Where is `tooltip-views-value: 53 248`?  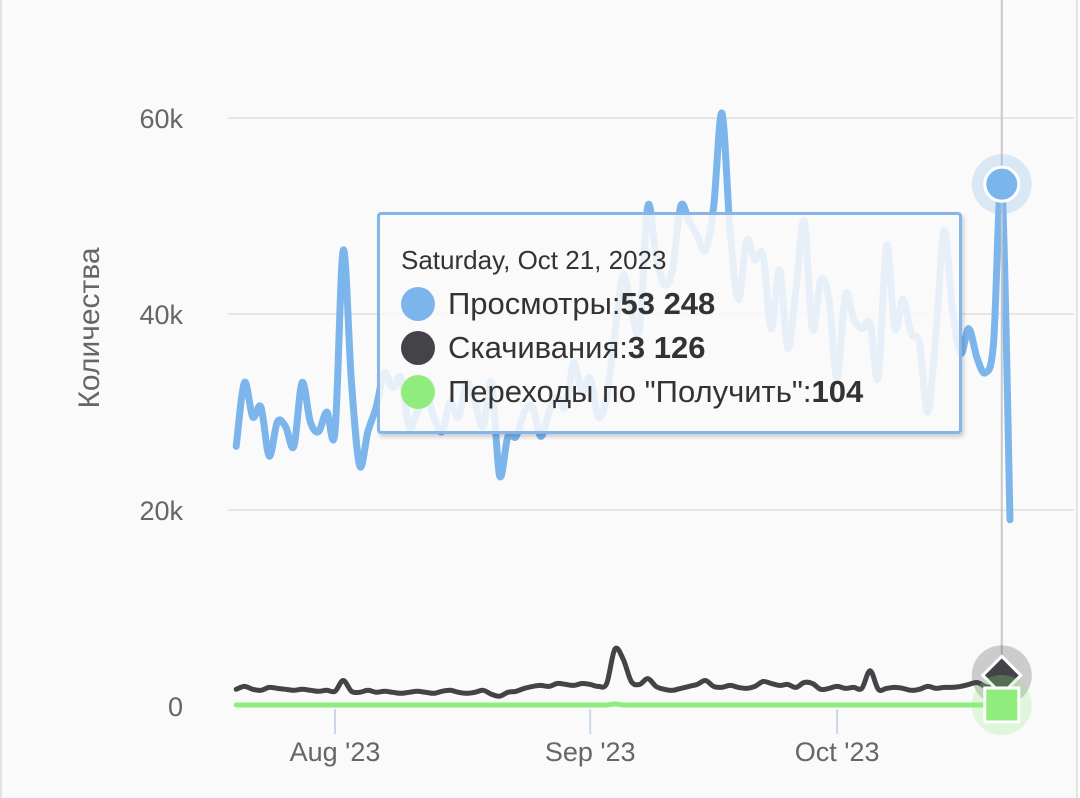
tooltip-views-value: 53 248 is located at coordinates (668, 303).